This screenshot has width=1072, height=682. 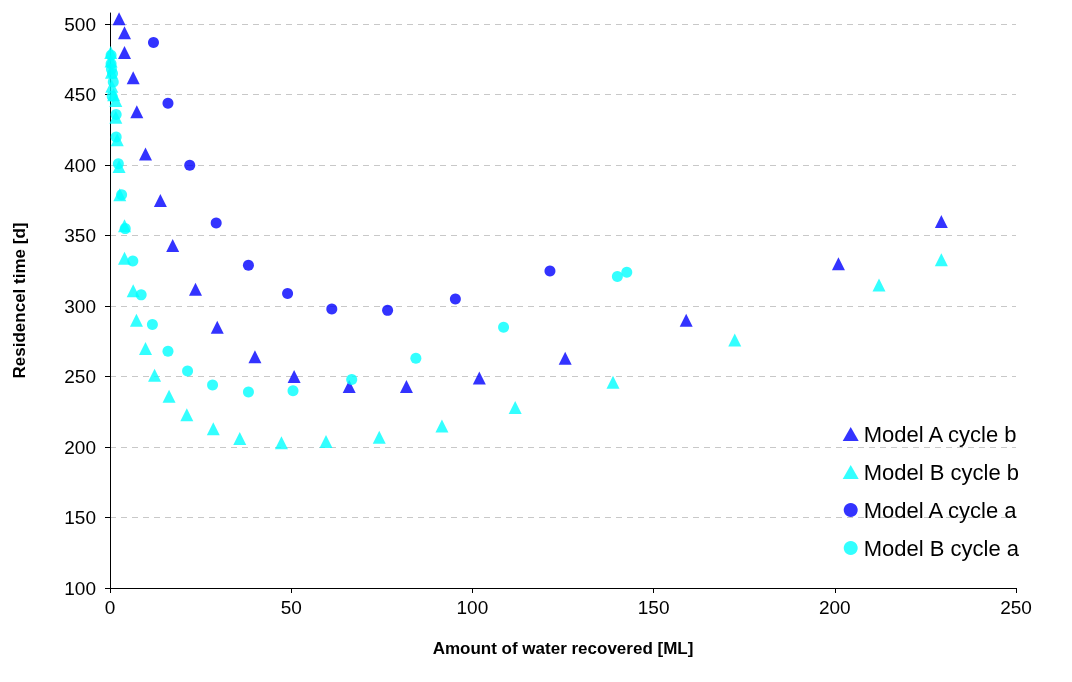 What do you see at coordinates (940, 434) in the screenshot?
I see `legend-label: Model A cycle b` at bounding box center [940, 434].